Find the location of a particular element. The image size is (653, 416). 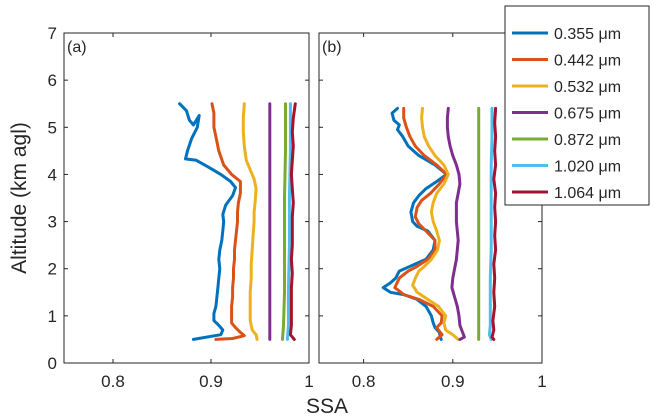

y-tick-label: 4 is located at coordinates (52, 174).